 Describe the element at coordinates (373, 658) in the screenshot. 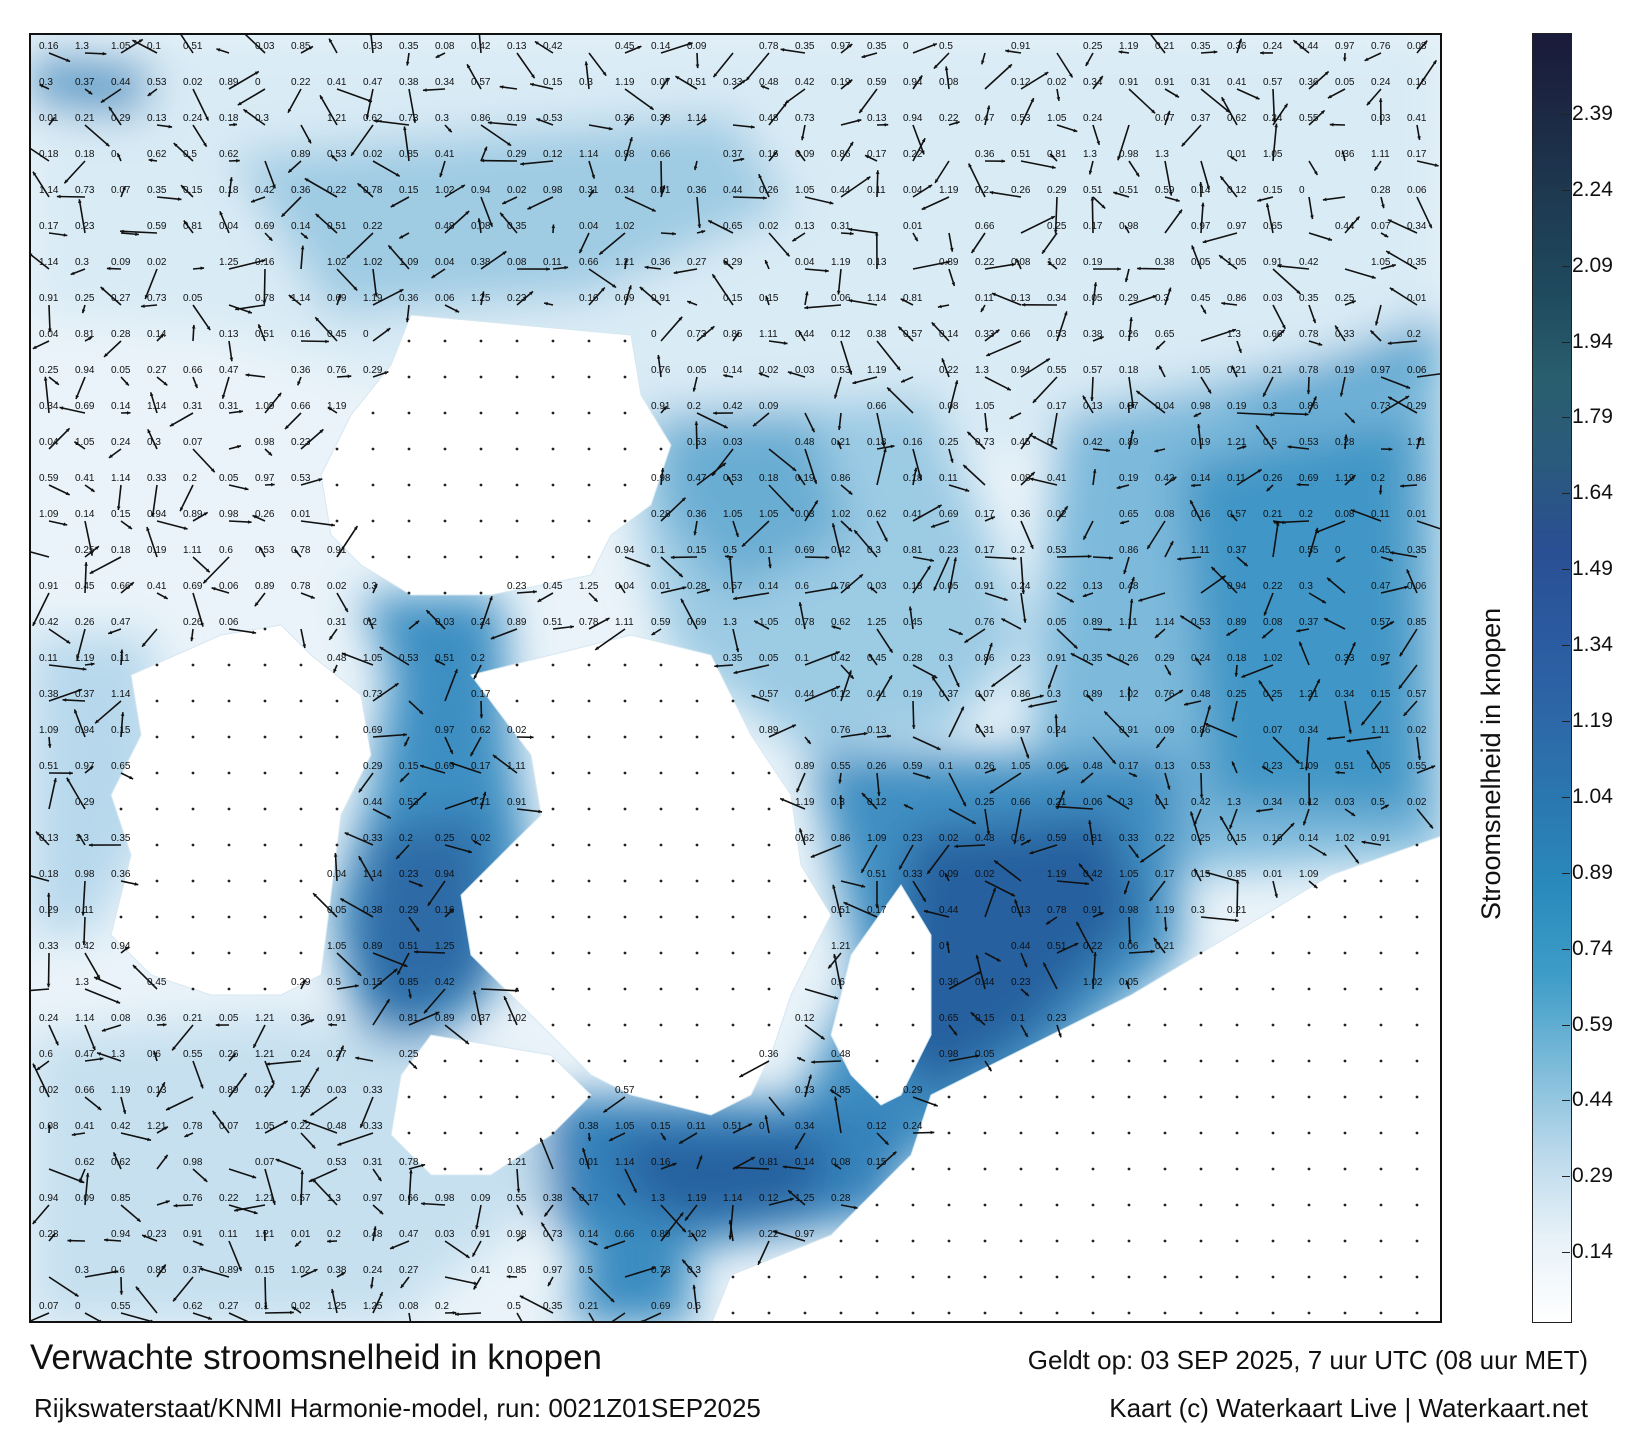

I see `speed-label: 1.05` at that location.